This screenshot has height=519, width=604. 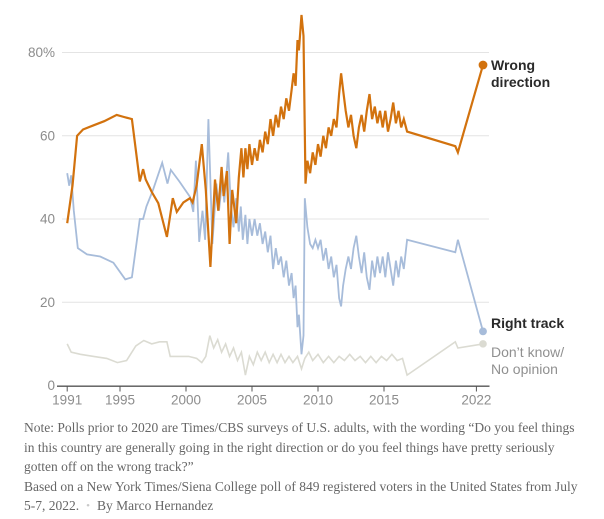 I want to click on x-tick-label: 2000, so click(x=186, y=400).